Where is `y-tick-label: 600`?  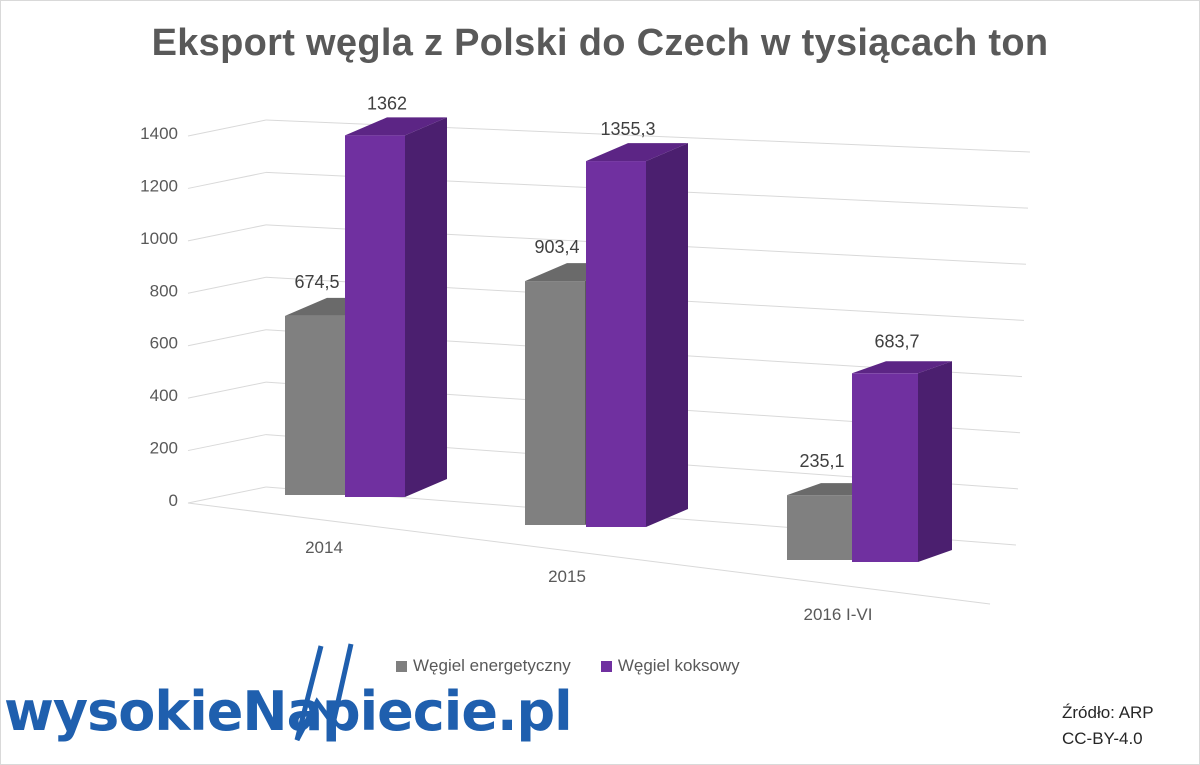
y-tick-label: 600 is located at coordinates (164, 343).